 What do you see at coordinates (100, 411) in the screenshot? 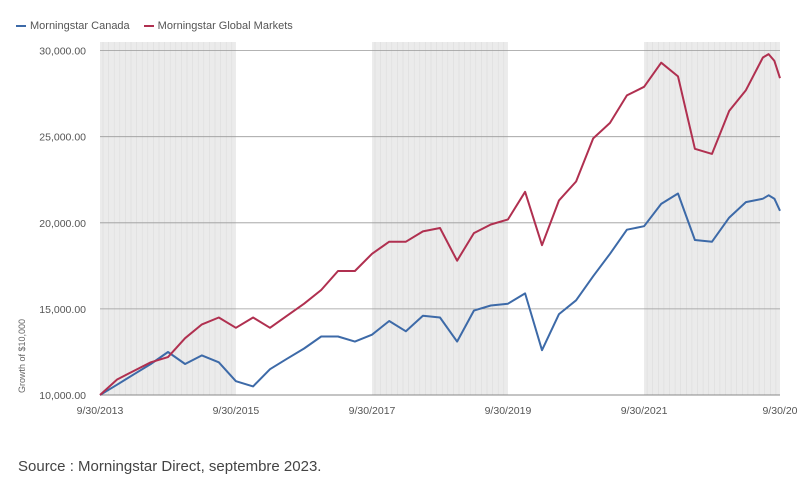
I see `x-tick-label: 9/30/2013` at bounding box center [100, 411].